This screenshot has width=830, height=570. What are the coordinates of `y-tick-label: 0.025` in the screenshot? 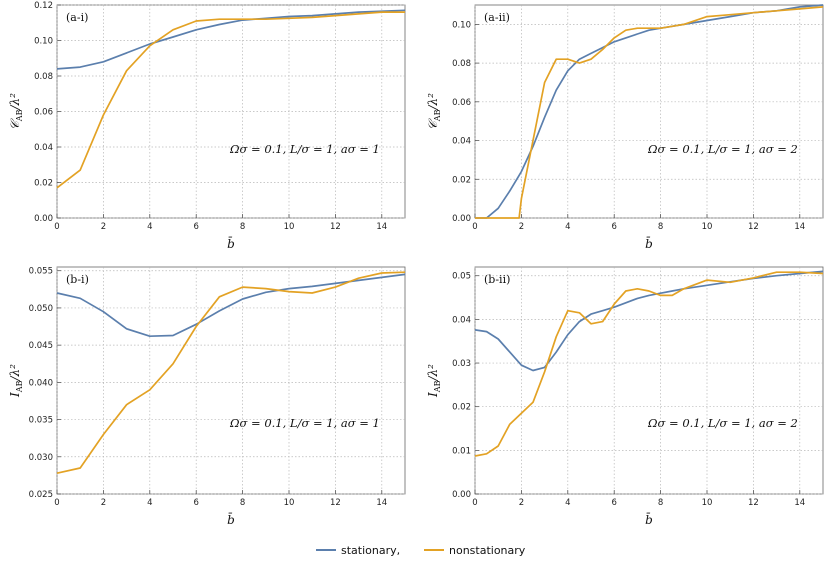 It's located at (41, 495).